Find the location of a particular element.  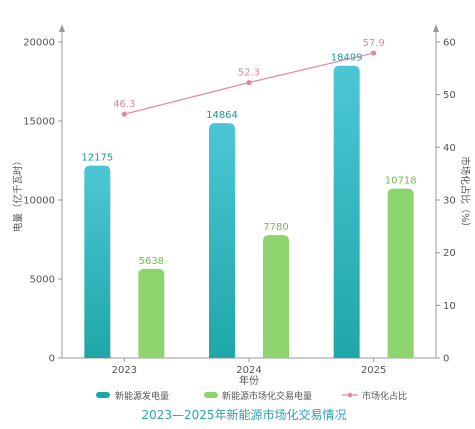

point-label-share: 57.9 is located at coordinates (374, 43).